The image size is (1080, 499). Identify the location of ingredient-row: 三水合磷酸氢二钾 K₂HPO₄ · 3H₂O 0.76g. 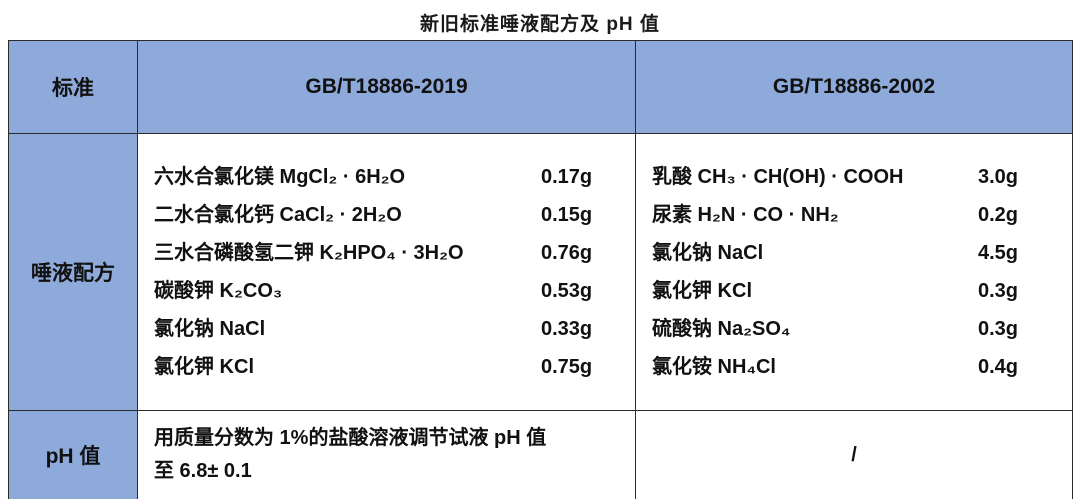
(387, 253).